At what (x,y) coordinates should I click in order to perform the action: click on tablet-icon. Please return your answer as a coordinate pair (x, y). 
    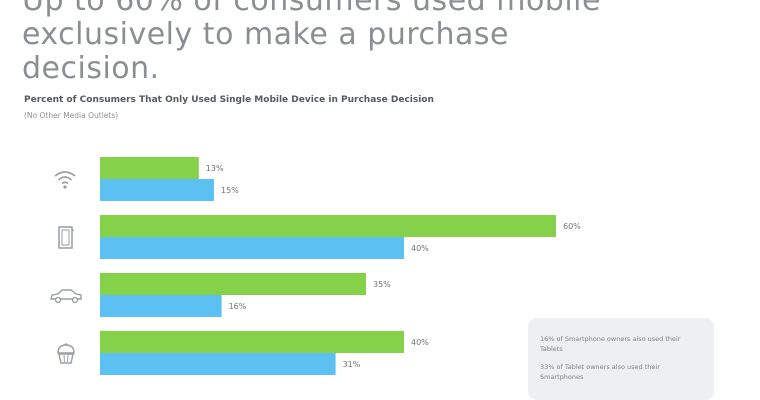
    Looking at the image, I should click on (66, 237).